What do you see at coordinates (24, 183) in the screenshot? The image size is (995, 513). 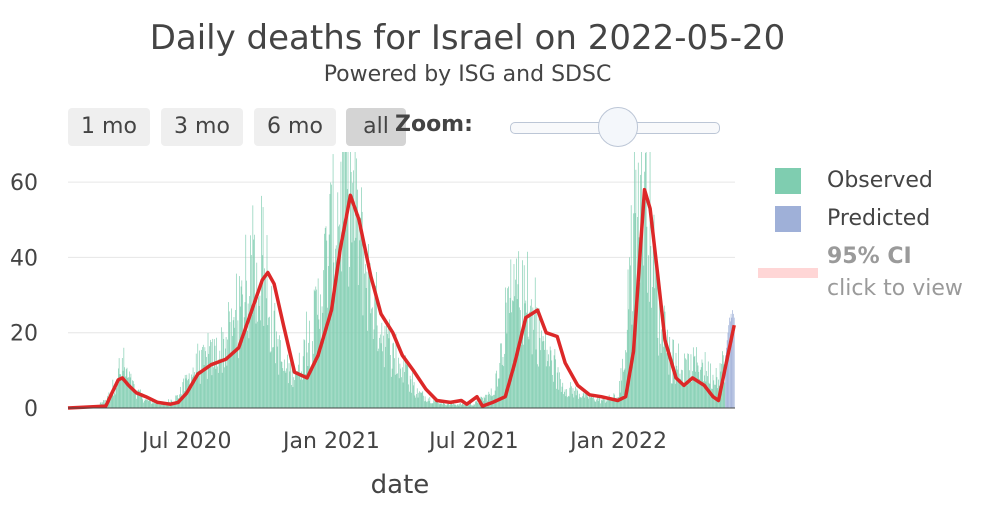 I see `y-tick-label: 60` at bounding box center [24, 183].